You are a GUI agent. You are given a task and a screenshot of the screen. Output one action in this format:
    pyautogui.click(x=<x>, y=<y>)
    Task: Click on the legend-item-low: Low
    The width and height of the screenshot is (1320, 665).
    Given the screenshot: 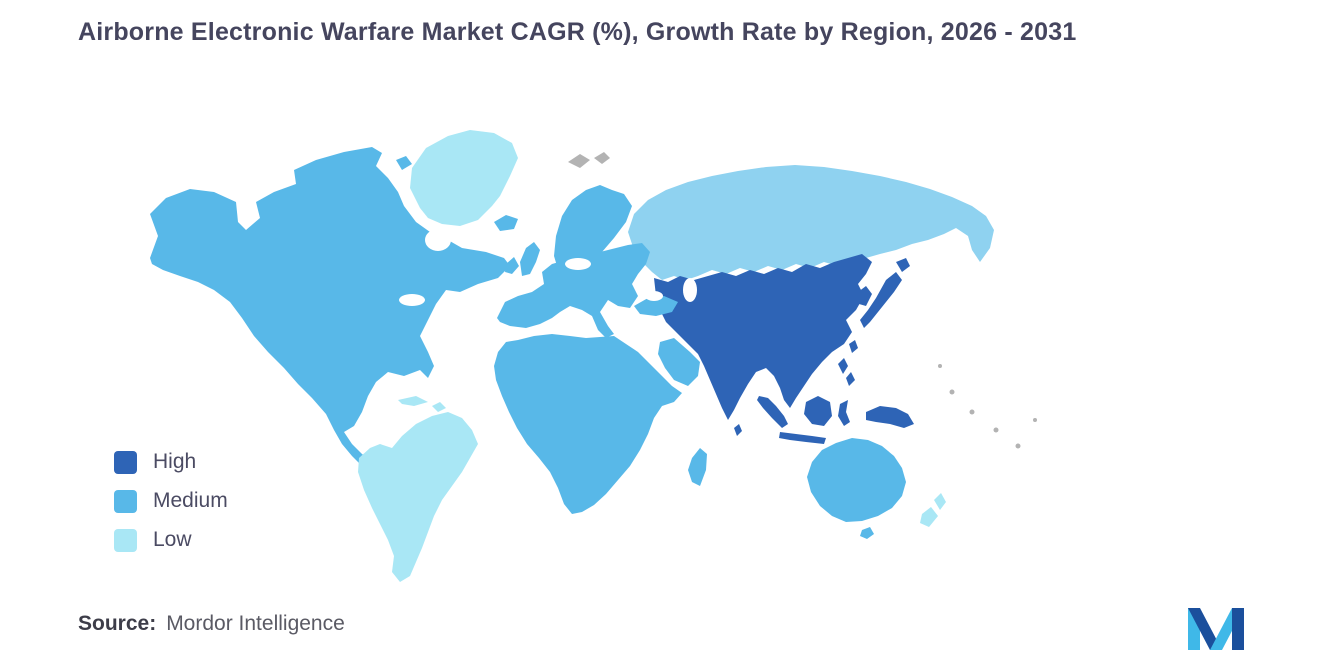 What is the action you would take?
    pyautogui.click(x=171, y=540)
    